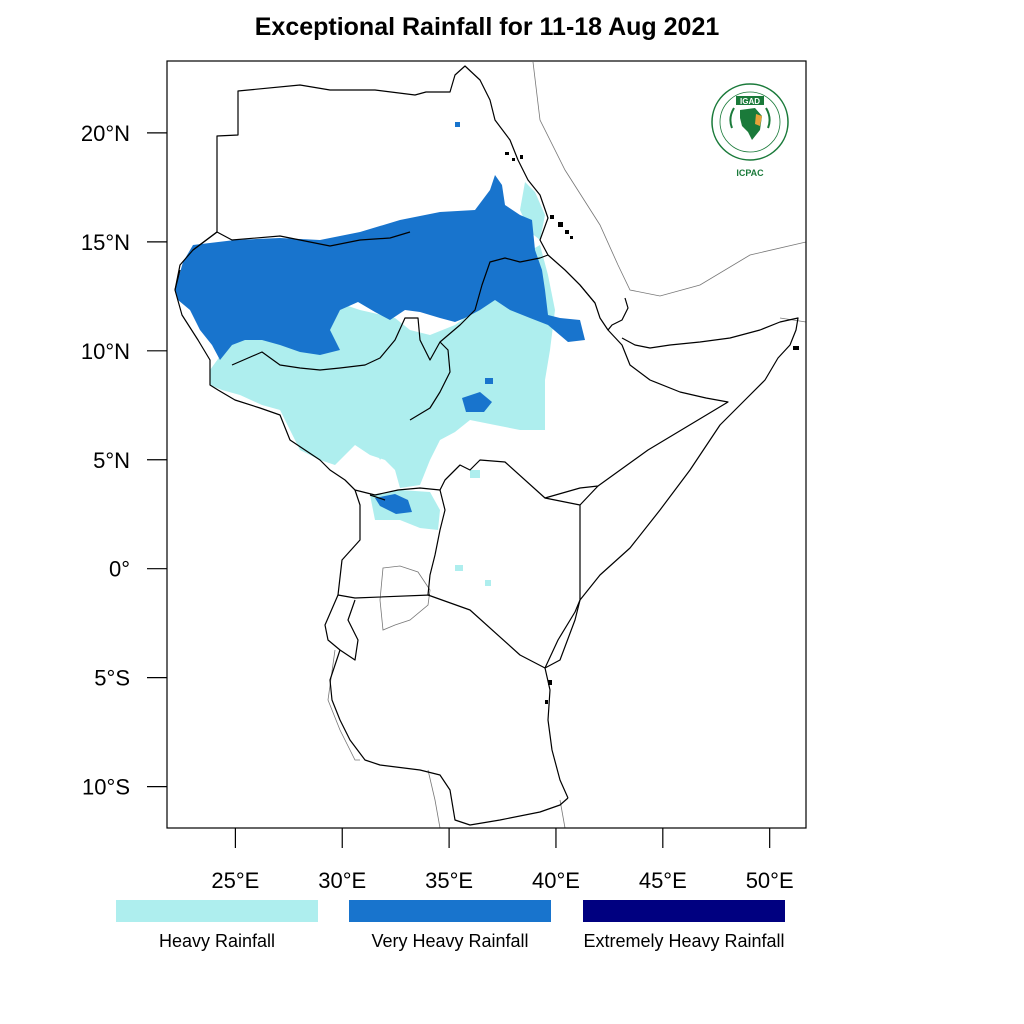 Image resolution: width=1024 pixels, height=1024 pixels. I want to click on lon-tick-label: 25°E, so click(235, 880).